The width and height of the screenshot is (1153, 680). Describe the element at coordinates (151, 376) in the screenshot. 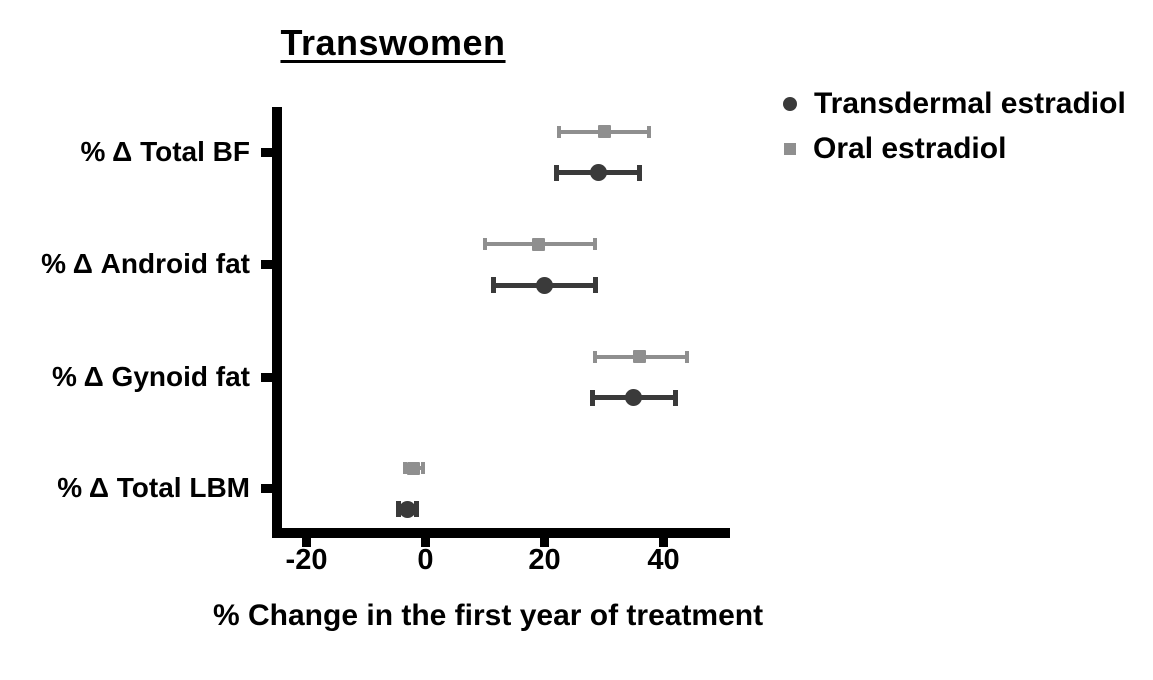

I see `y-axis-label-gynoid-fat: % Δ Gynoid fat` at that location.